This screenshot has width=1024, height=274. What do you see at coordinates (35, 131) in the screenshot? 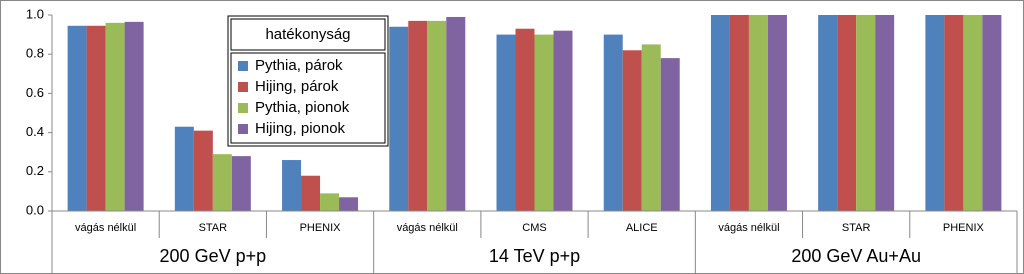
I see `y-tick-label: 0.4` at bounding box center [35, 131].